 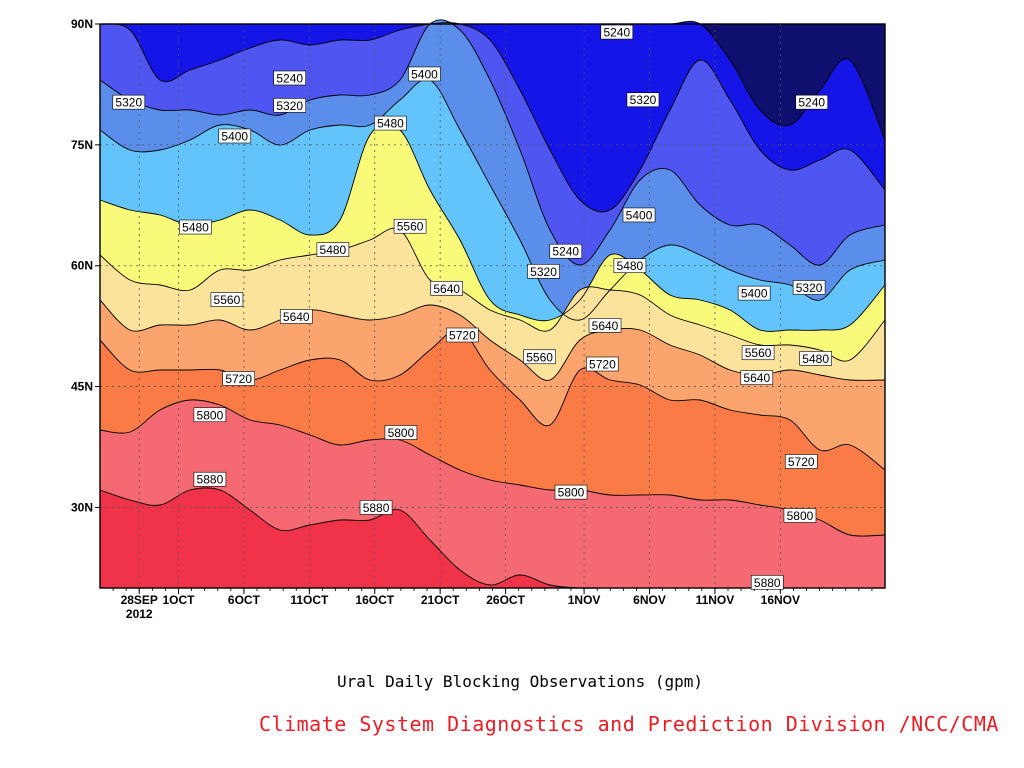 What do you see at coordinates (780, 600) in the screenshot?
I see `x-tick-label: 16NOV` at bounding box center [780, 600].